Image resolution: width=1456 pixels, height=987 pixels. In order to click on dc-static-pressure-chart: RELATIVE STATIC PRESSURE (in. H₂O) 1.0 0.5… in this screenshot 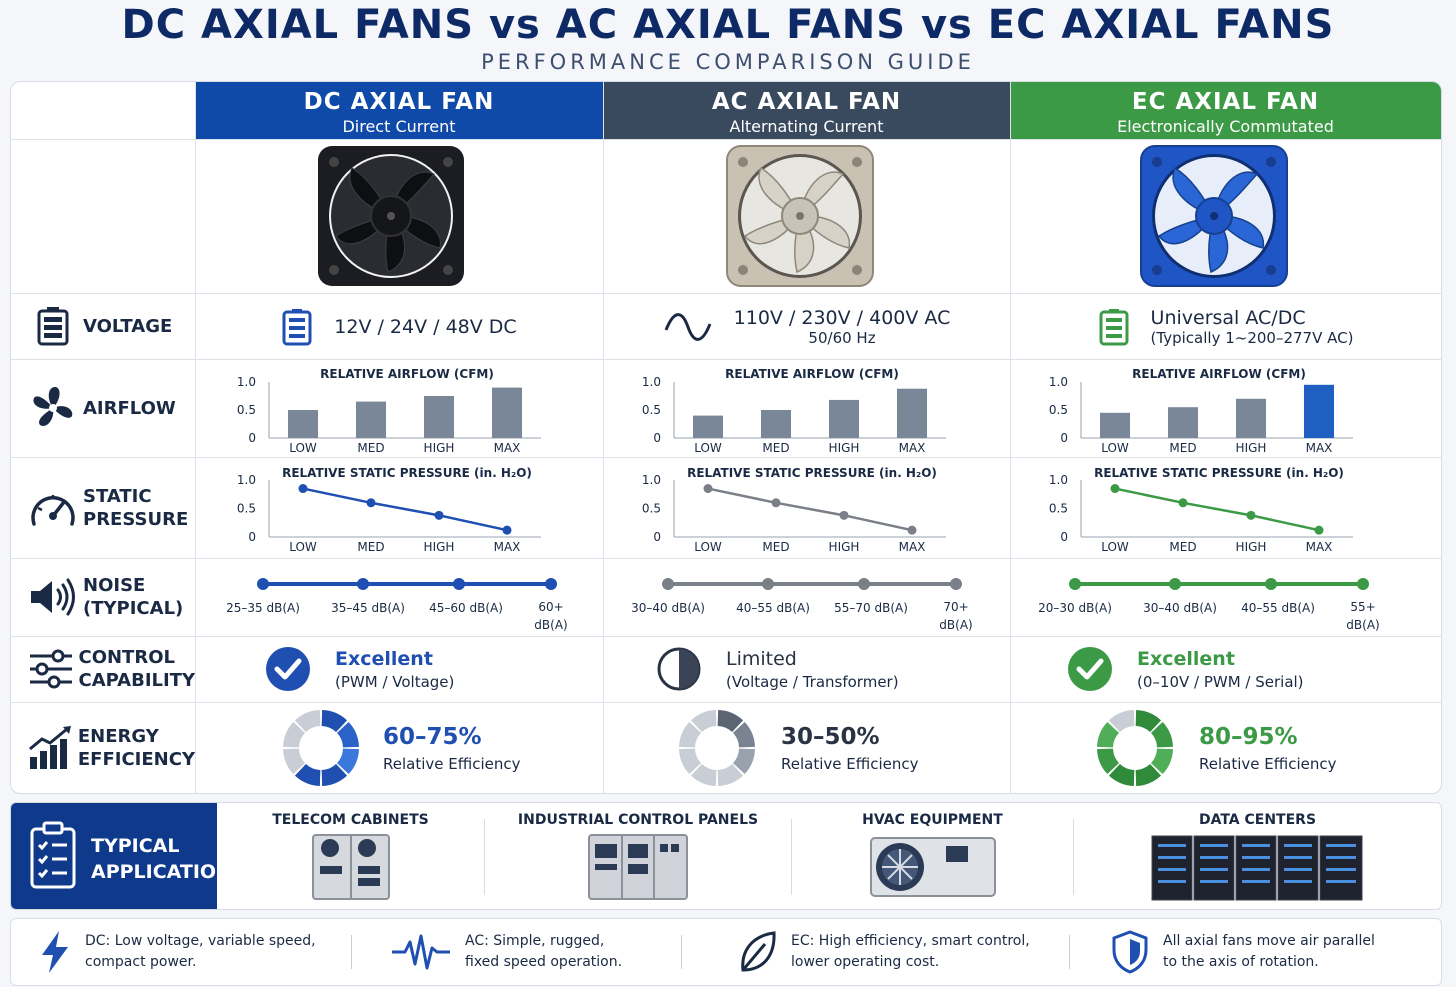, I will do `click(389, 510)`.